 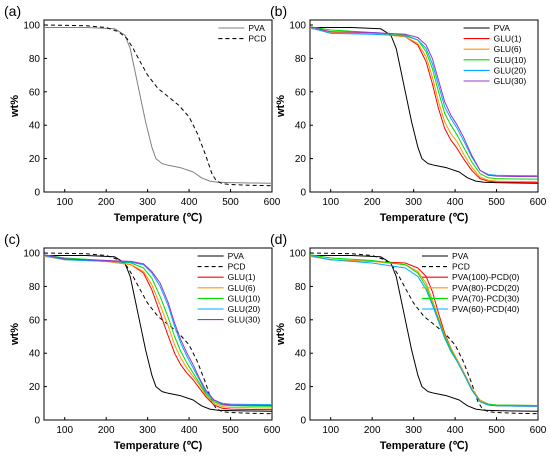 What do you see at coordinates (486, 277) in the screenshot?
I see `legend-entry: PVA(100)-PCD(0)` at bounding box center [486, 277].